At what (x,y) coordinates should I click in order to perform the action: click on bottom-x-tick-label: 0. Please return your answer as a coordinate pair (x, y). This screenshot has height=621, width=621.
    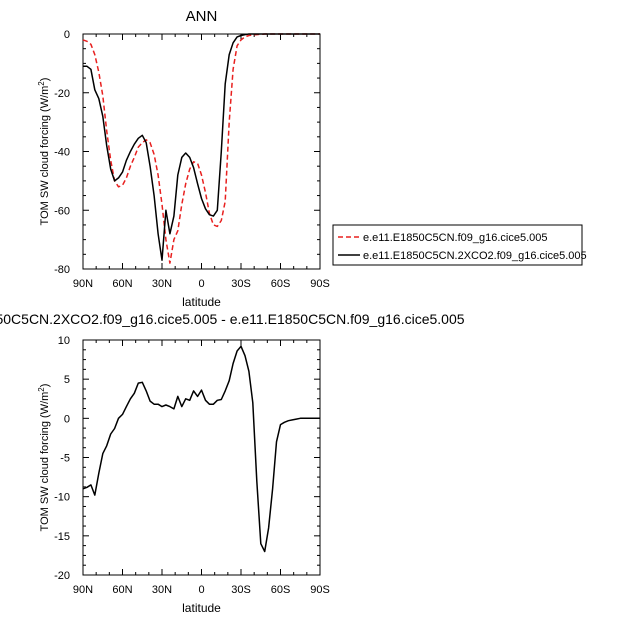
    Looking at the image, I should click on (201, 590).